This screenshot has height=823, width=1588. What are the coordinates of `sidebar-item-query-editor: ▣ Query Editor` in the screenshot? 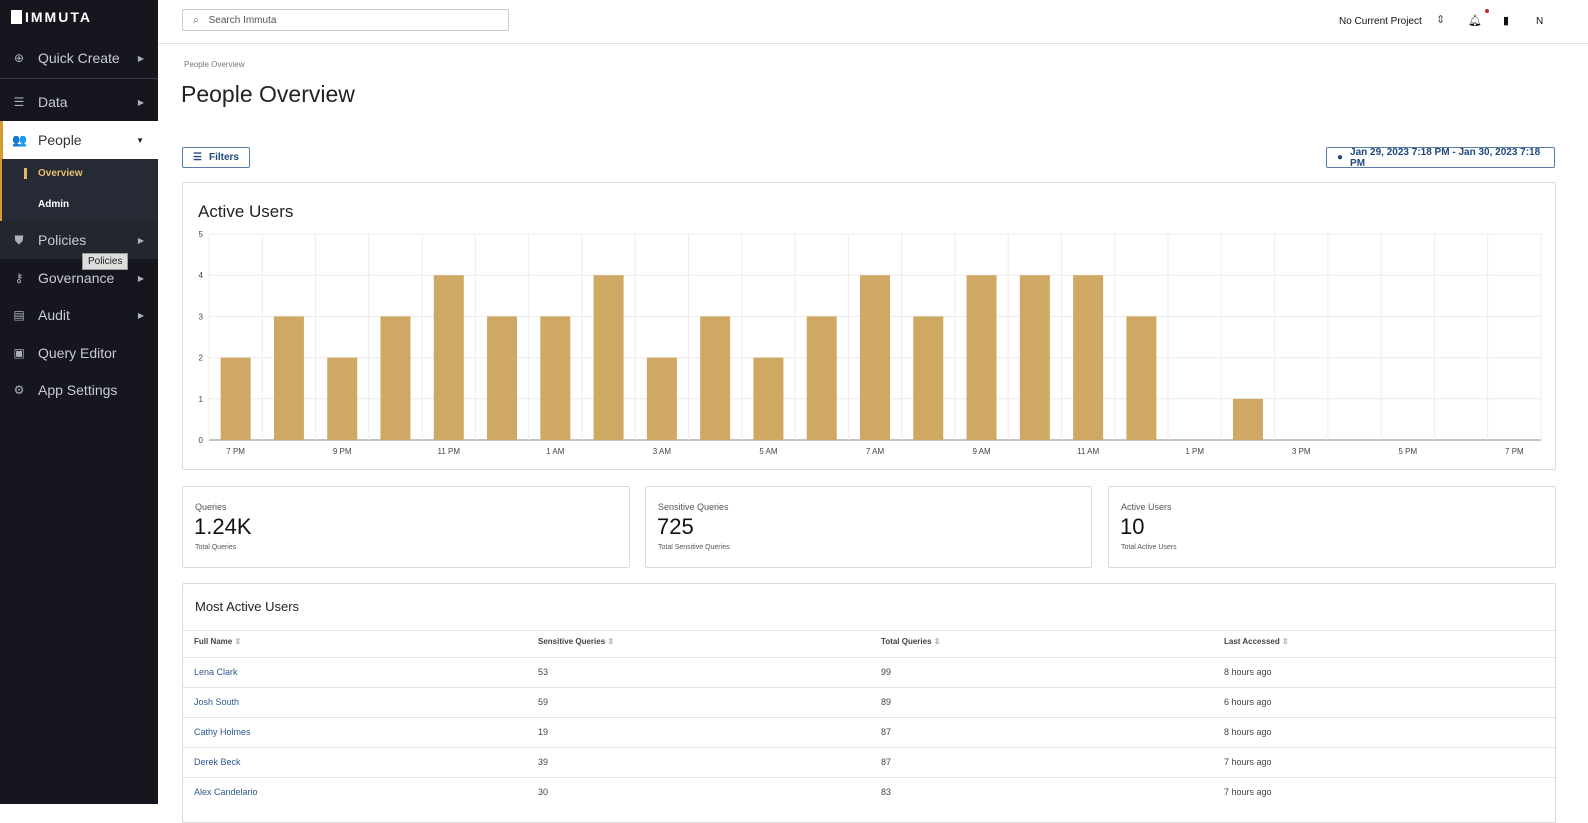 It's located at (79, 353).